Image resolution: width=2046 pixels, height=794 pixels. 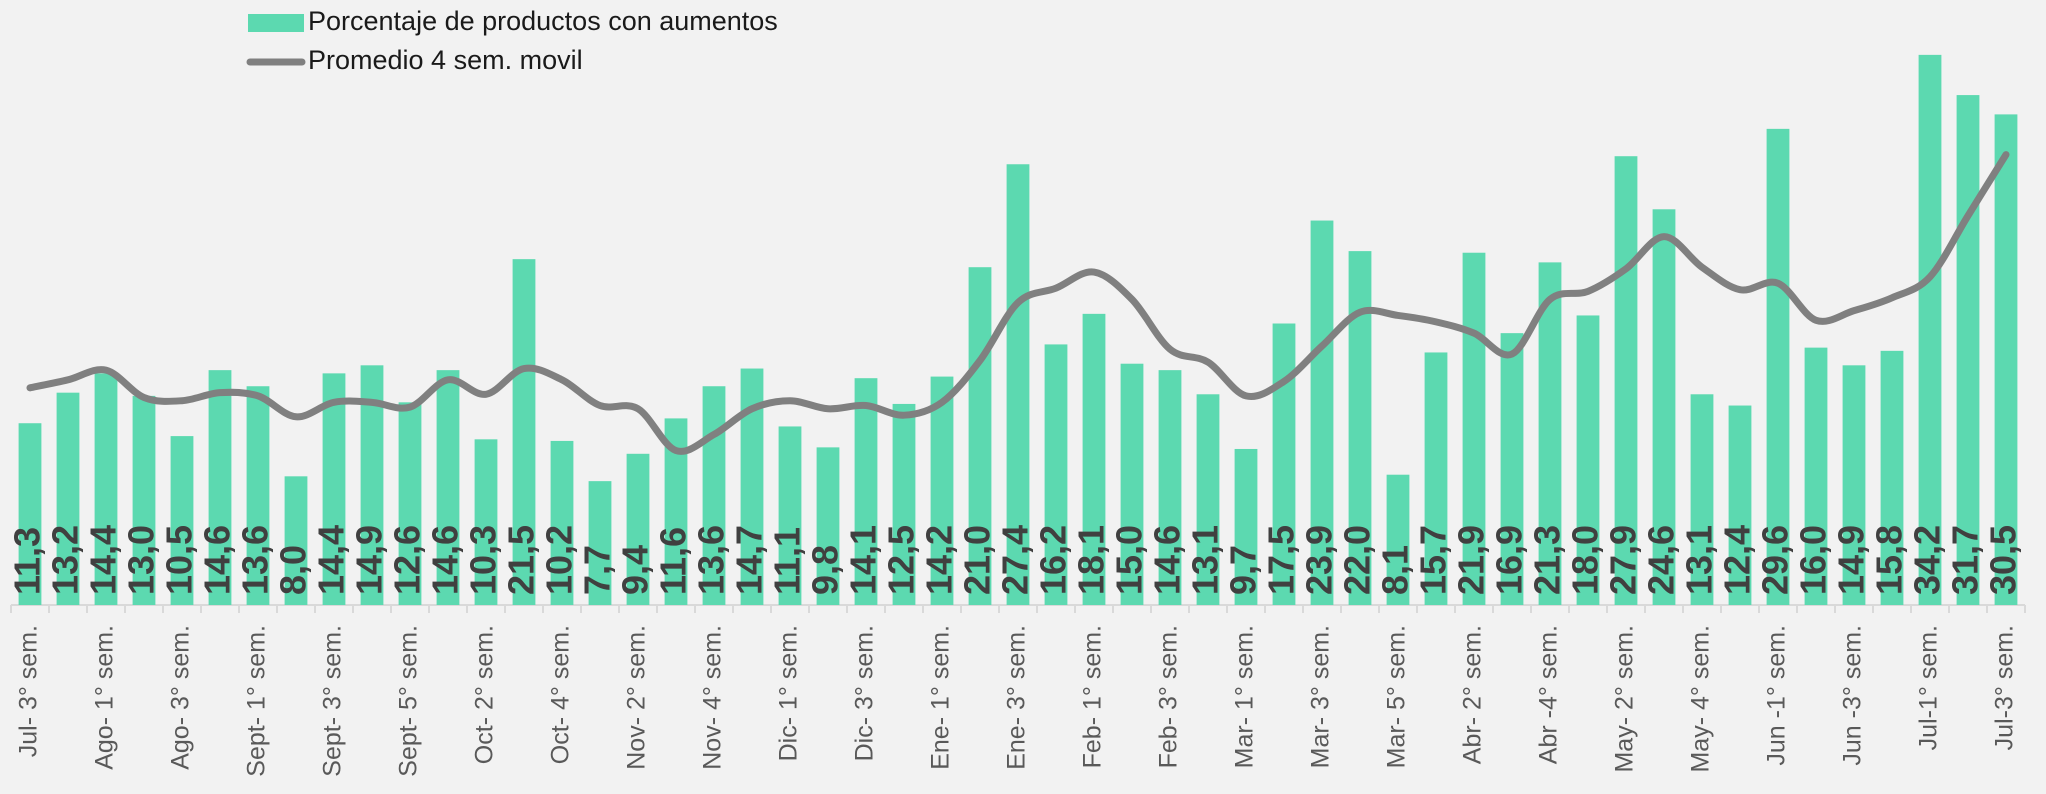 What do you see at coordinates (1549, 694) in the screenshot?
I see `x-tick-label: Abr -4° sem.` at bounding box center [1549, 694].